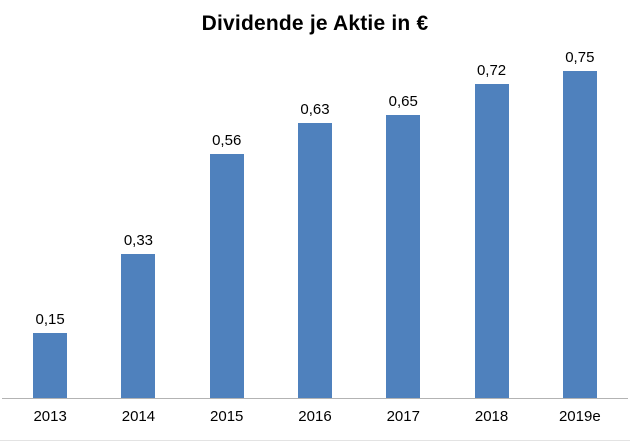 Image resolution: width=630 pixels, height=441 pixels. I want to click on bar-column: 0,56, so click(227, 220).